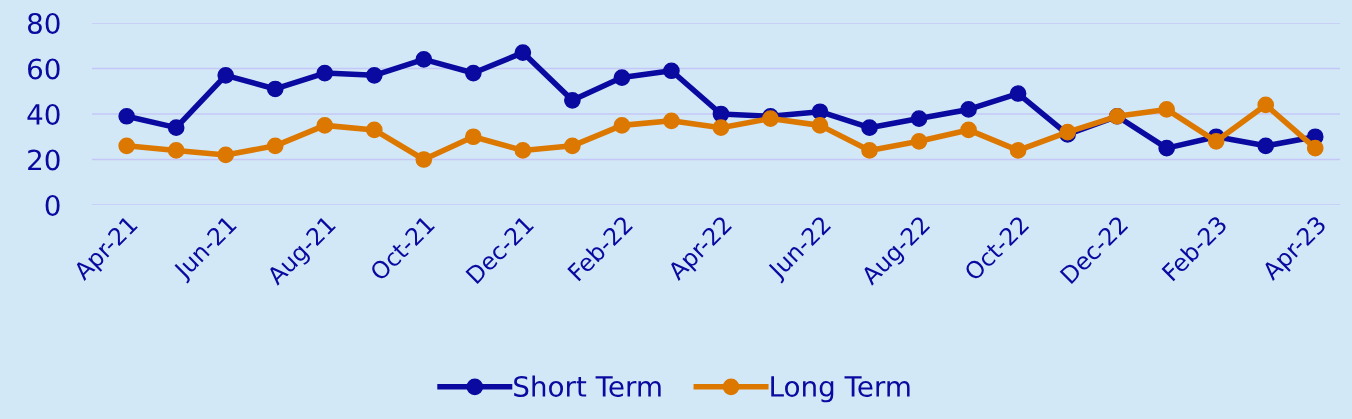 This screenshot has width=1352, height=419. I want to click on legend-label: Short Term, so click(587, 386).